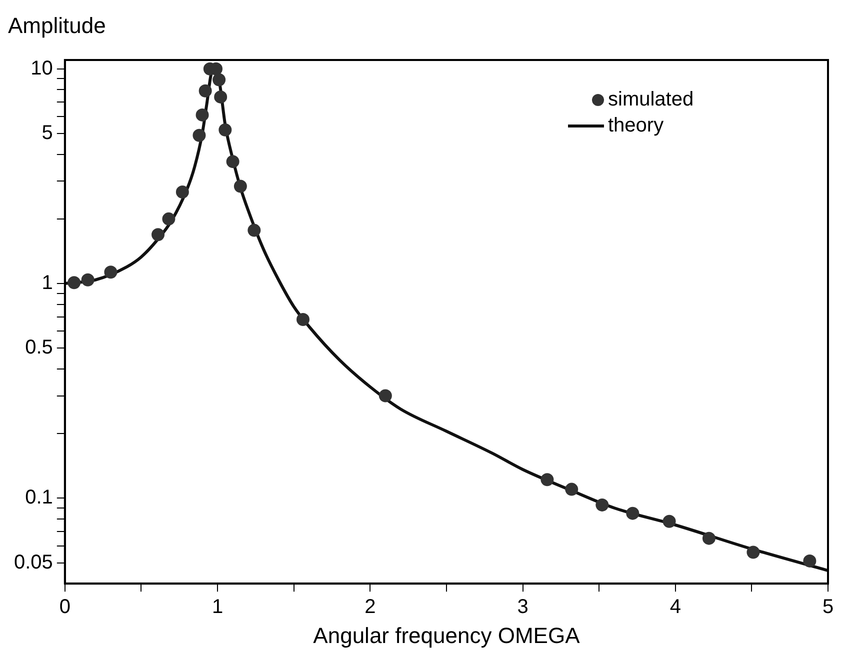 The image size is (848, 662). I want to click on x-tick-label: 0, so click(64, 607).